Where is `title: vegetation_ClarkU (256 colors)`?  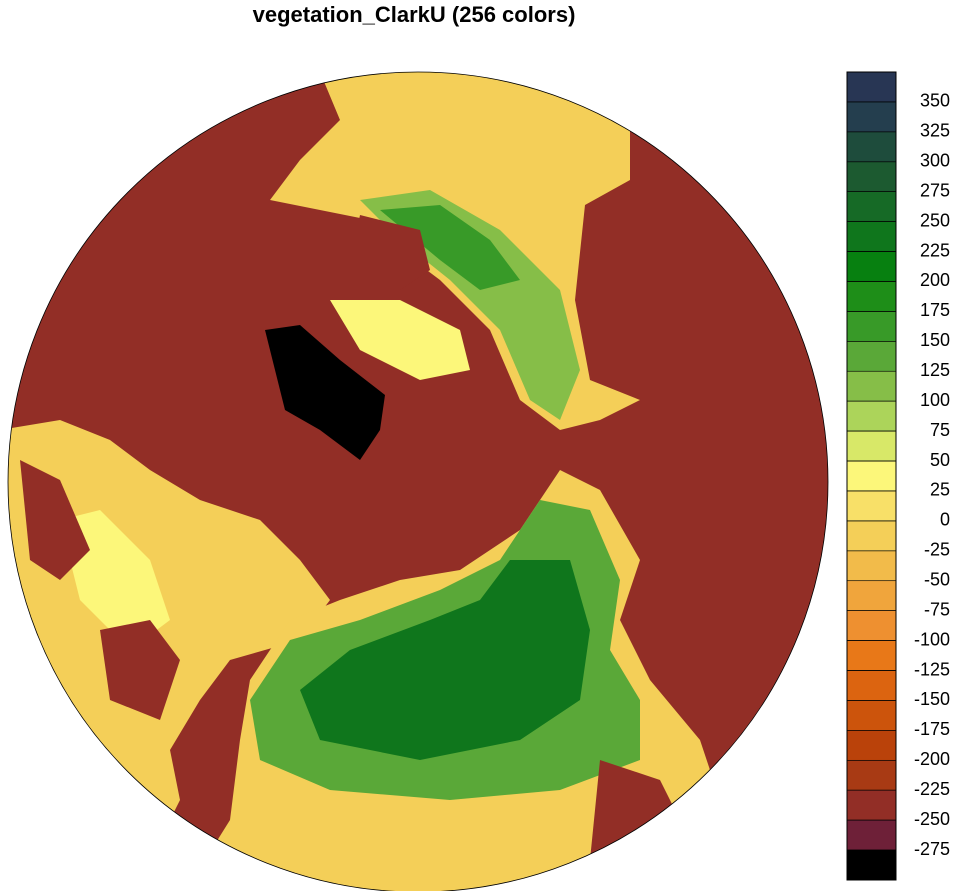
title: vegetation_ClarkU (256 colors) is located at coordinates (414, 14).